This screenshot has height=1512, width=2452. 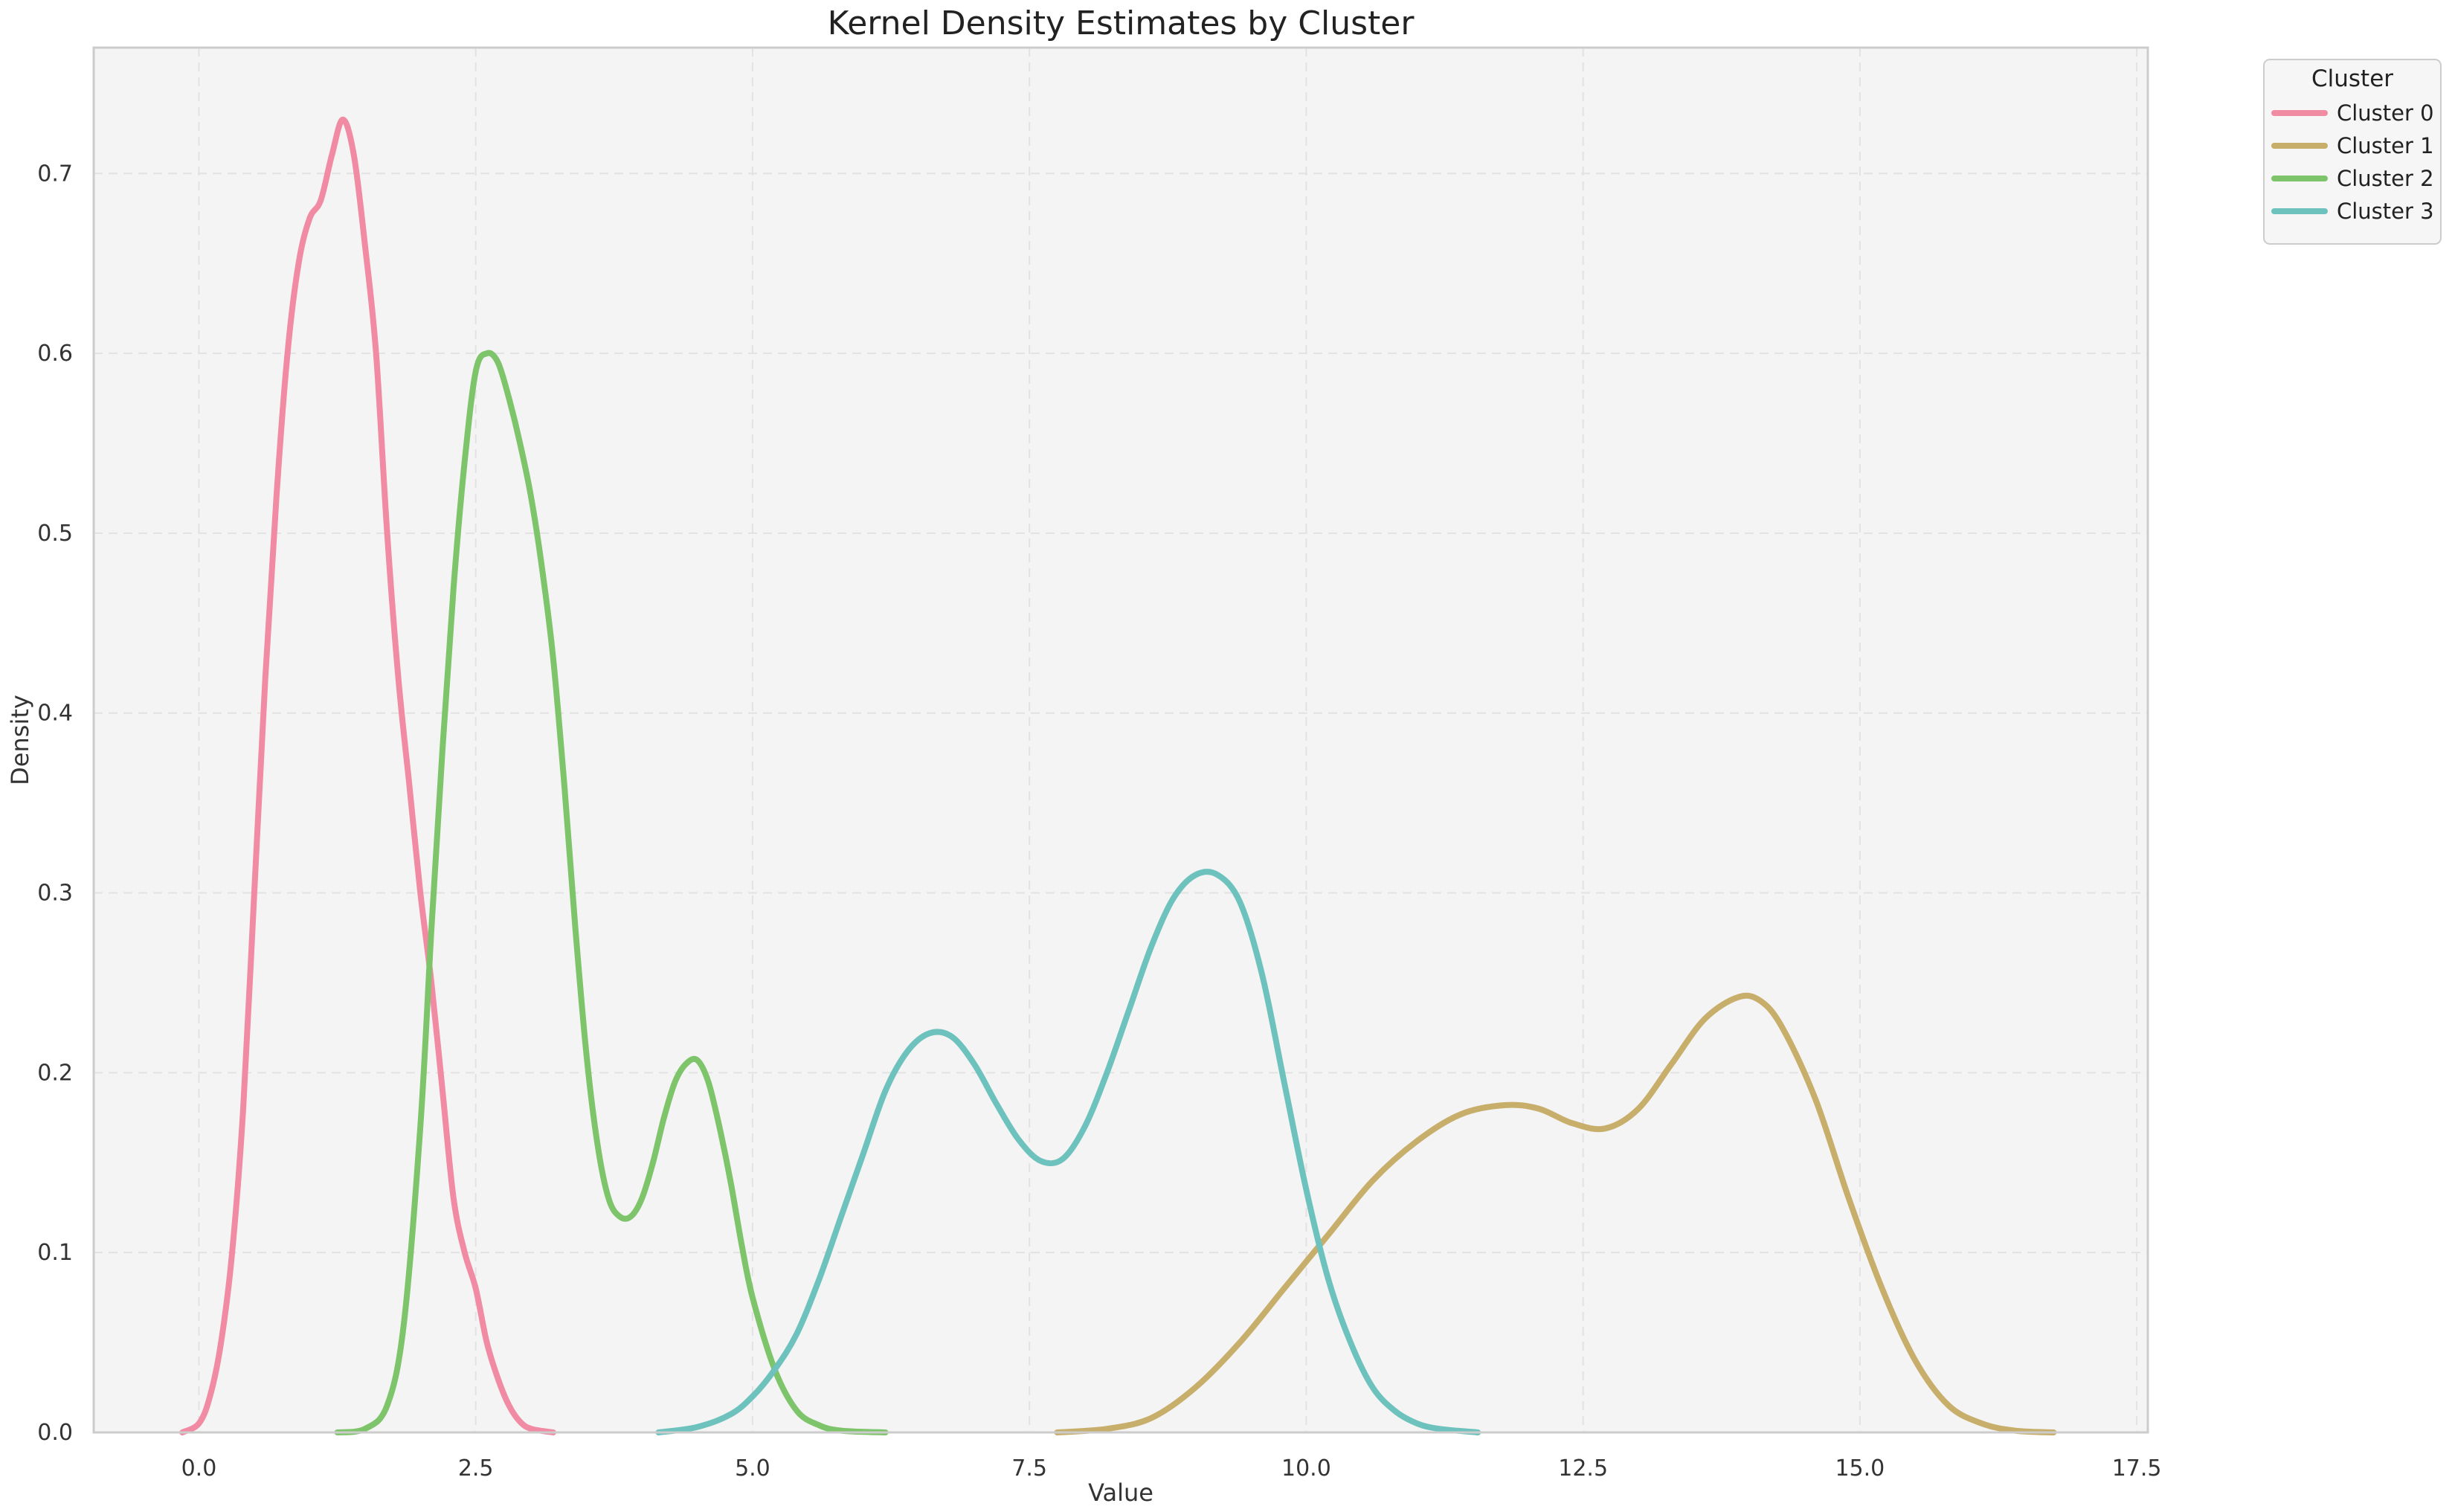 What do you see at coordinates (1860, 1468) in the screenshot?
I see `x-tick-label: 15.0` at bounding box center [1860, 1468].